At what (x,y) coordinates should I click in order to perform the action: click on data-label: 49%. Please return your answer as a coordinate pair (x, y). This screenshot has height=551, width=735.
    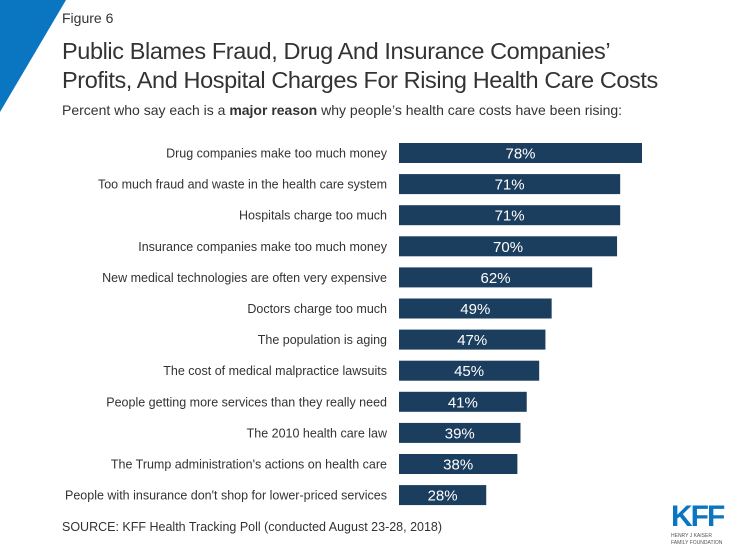
    Looking at the image, I should click on (475, 309).